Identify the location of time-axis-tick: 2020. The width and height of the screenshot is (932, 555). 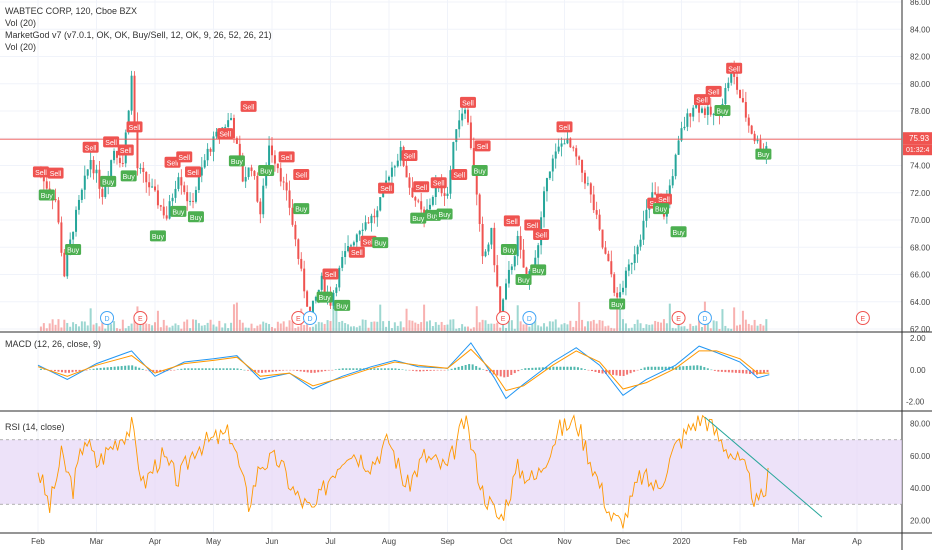
(682, 541).